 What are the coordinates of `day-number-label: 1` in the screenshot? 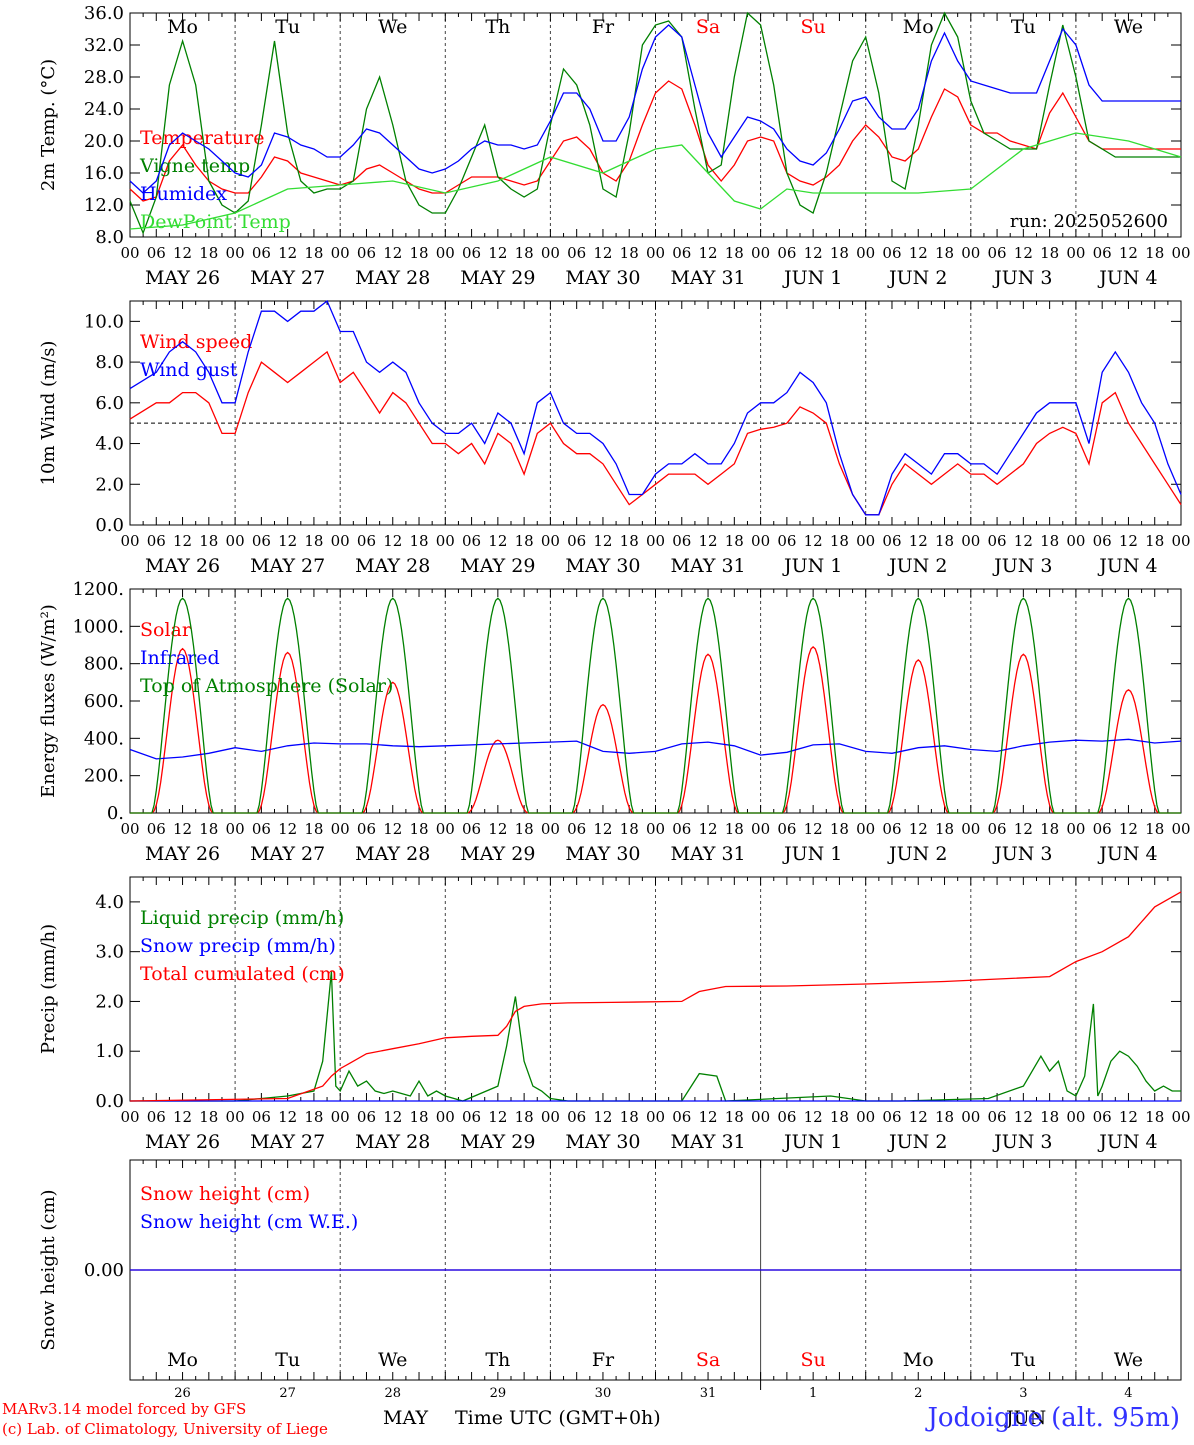 It's located at (813, 1393).